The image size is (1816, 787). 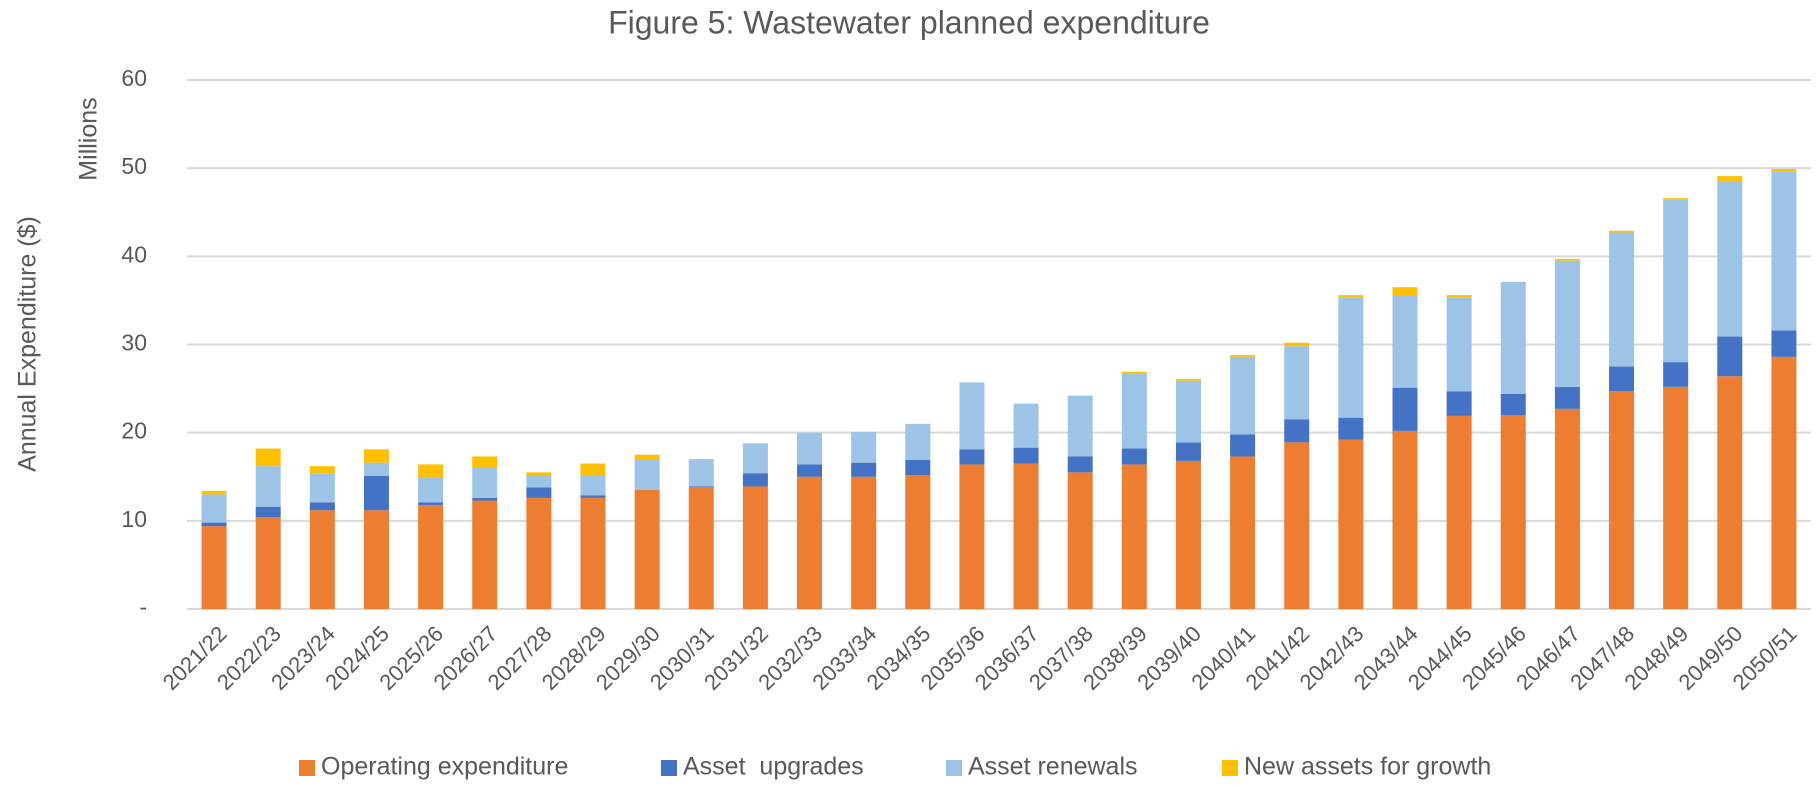 I want to click on y-tick-label: 40, so click(x=134, y=254).